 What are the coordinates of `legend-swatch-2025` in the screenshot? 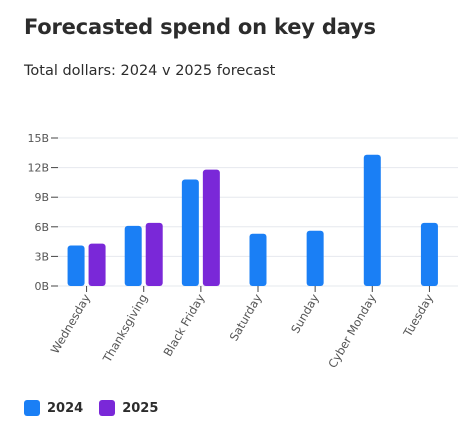 It's located at (107, 408).